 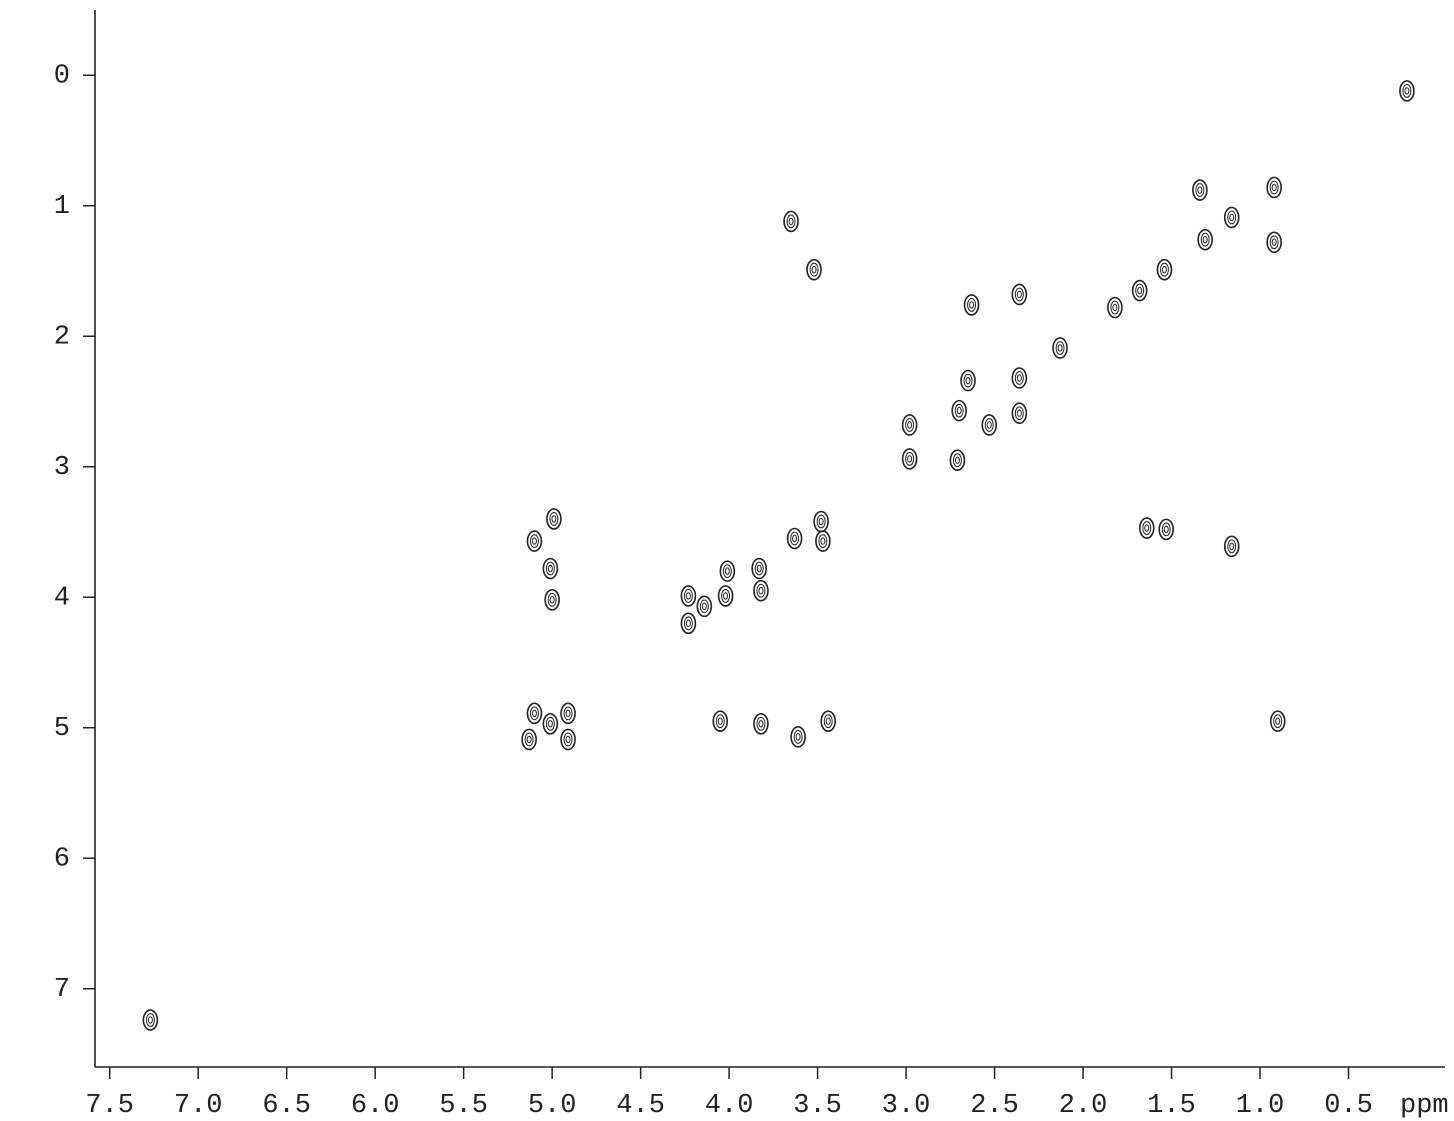 What do you see at coordinates (109, 1106) in the screenshot?
I see `x-tick-label: 7.5` at bounding box center [109, 1106].